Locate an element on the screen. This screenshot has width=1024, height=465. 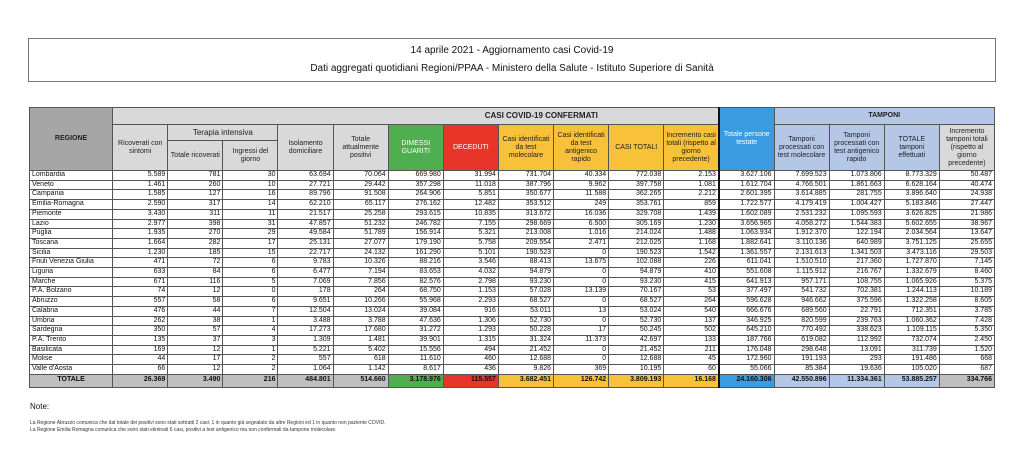
value-cell: 3.178.976 is located at coordinates (415, 380).